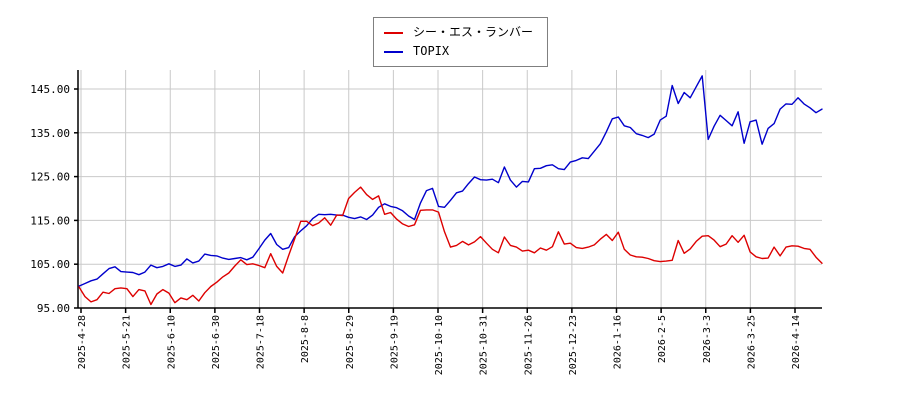  What do you see at coordinates (53, 308) in the screenshot?
I see `y-tick-label: 95.00` at bounding box center [53, 308].